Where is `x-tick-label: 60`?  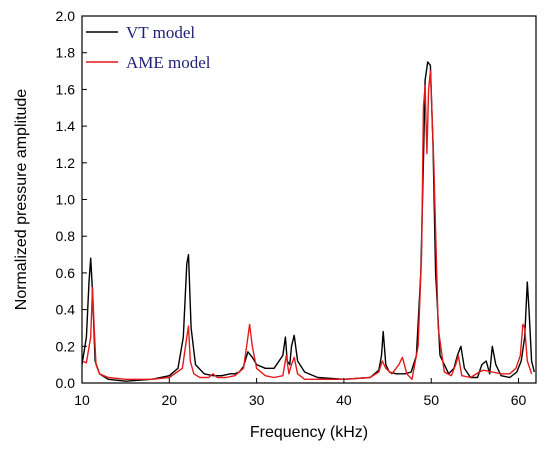
x-tick-label: 60 is located at coordinates (519, 400).